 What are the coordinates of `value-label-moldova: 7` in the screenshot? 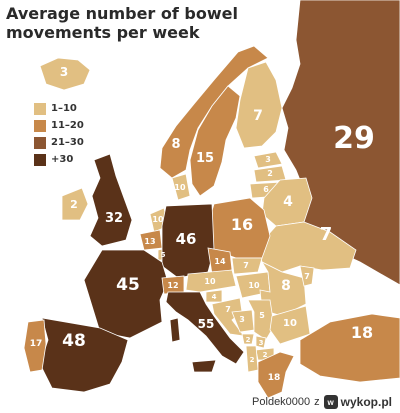 It's located at (307, 276).